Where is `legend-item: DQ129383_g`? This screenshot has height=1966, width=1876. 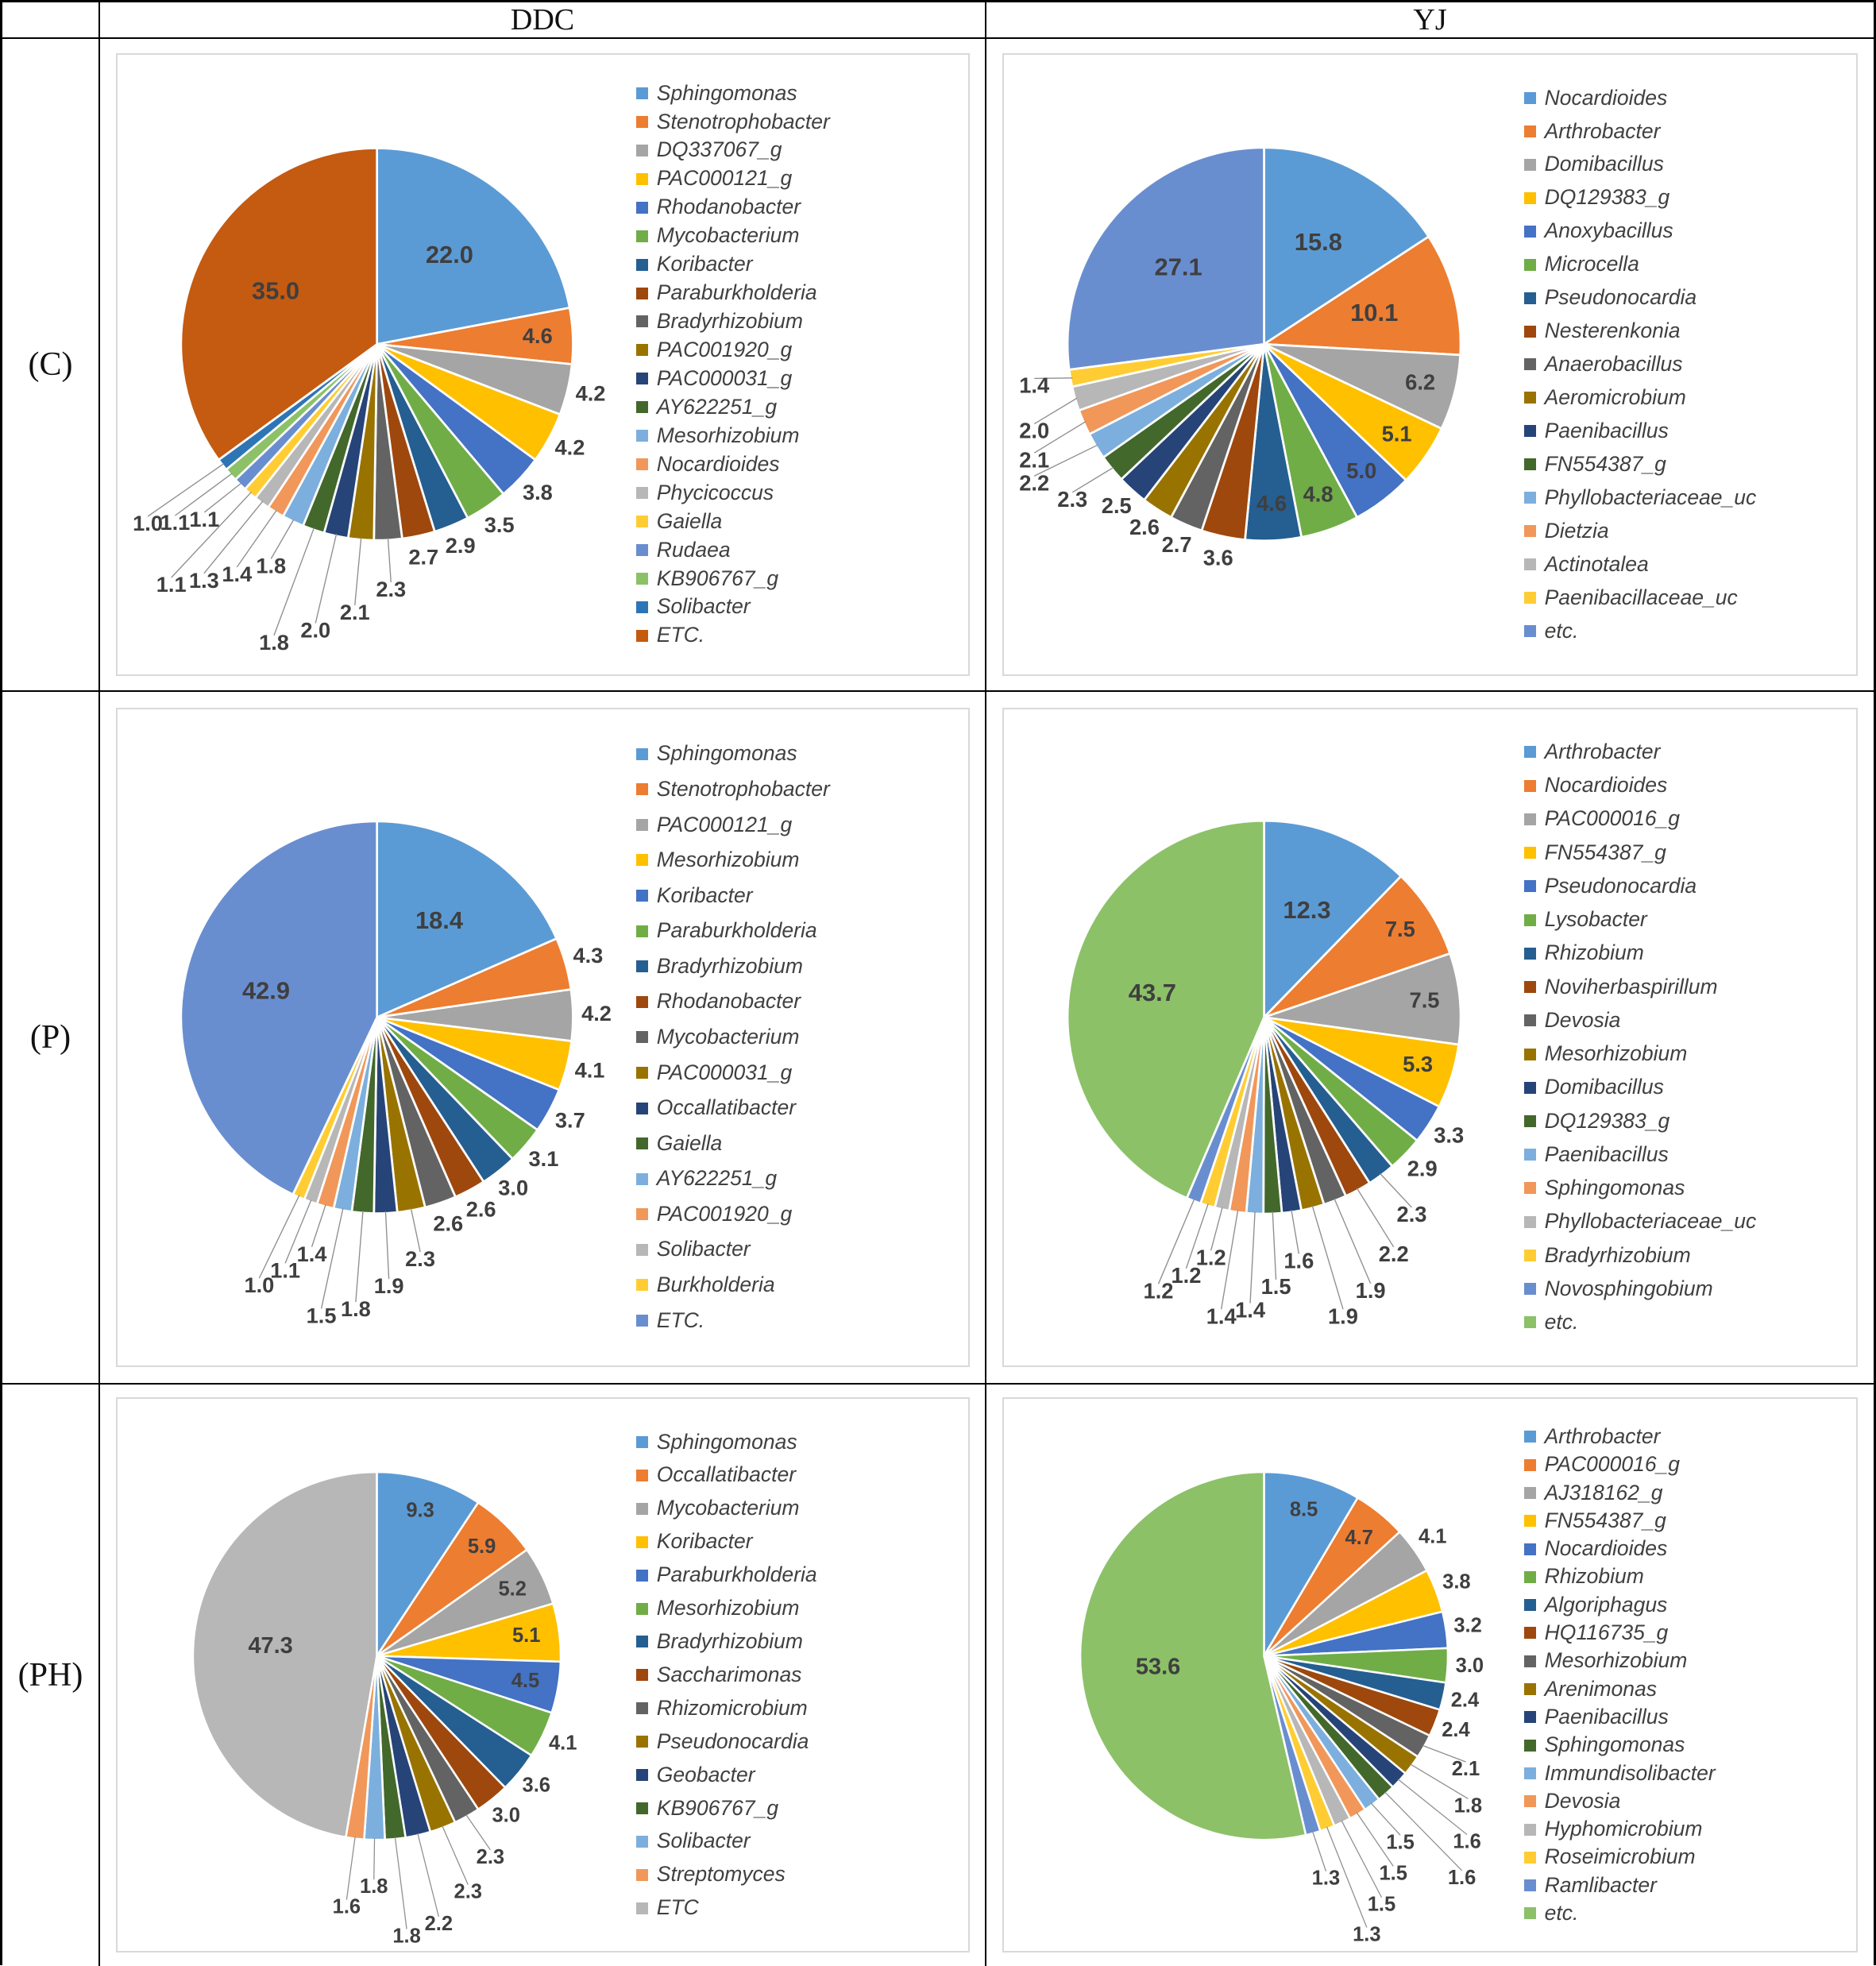 legend-item: DQ129383_g is located at coordinates (1687, 198).